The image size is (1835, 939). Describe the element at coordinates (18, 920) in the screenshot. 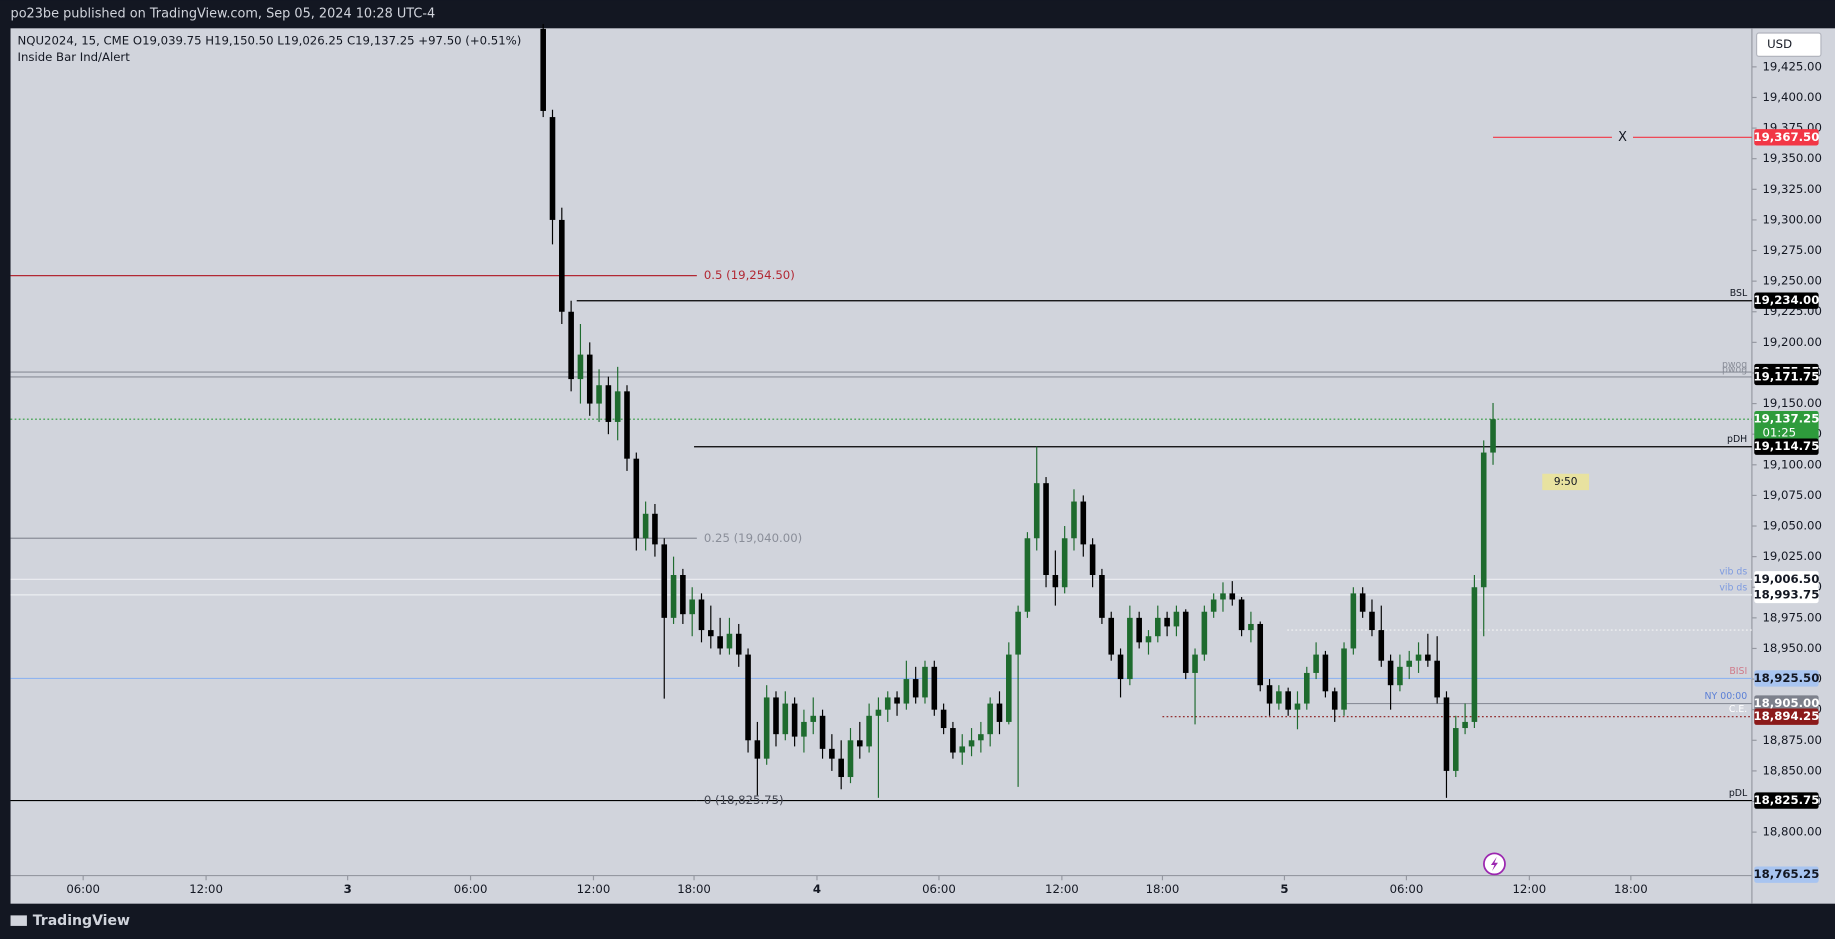

I see `brand-logo` at that location.